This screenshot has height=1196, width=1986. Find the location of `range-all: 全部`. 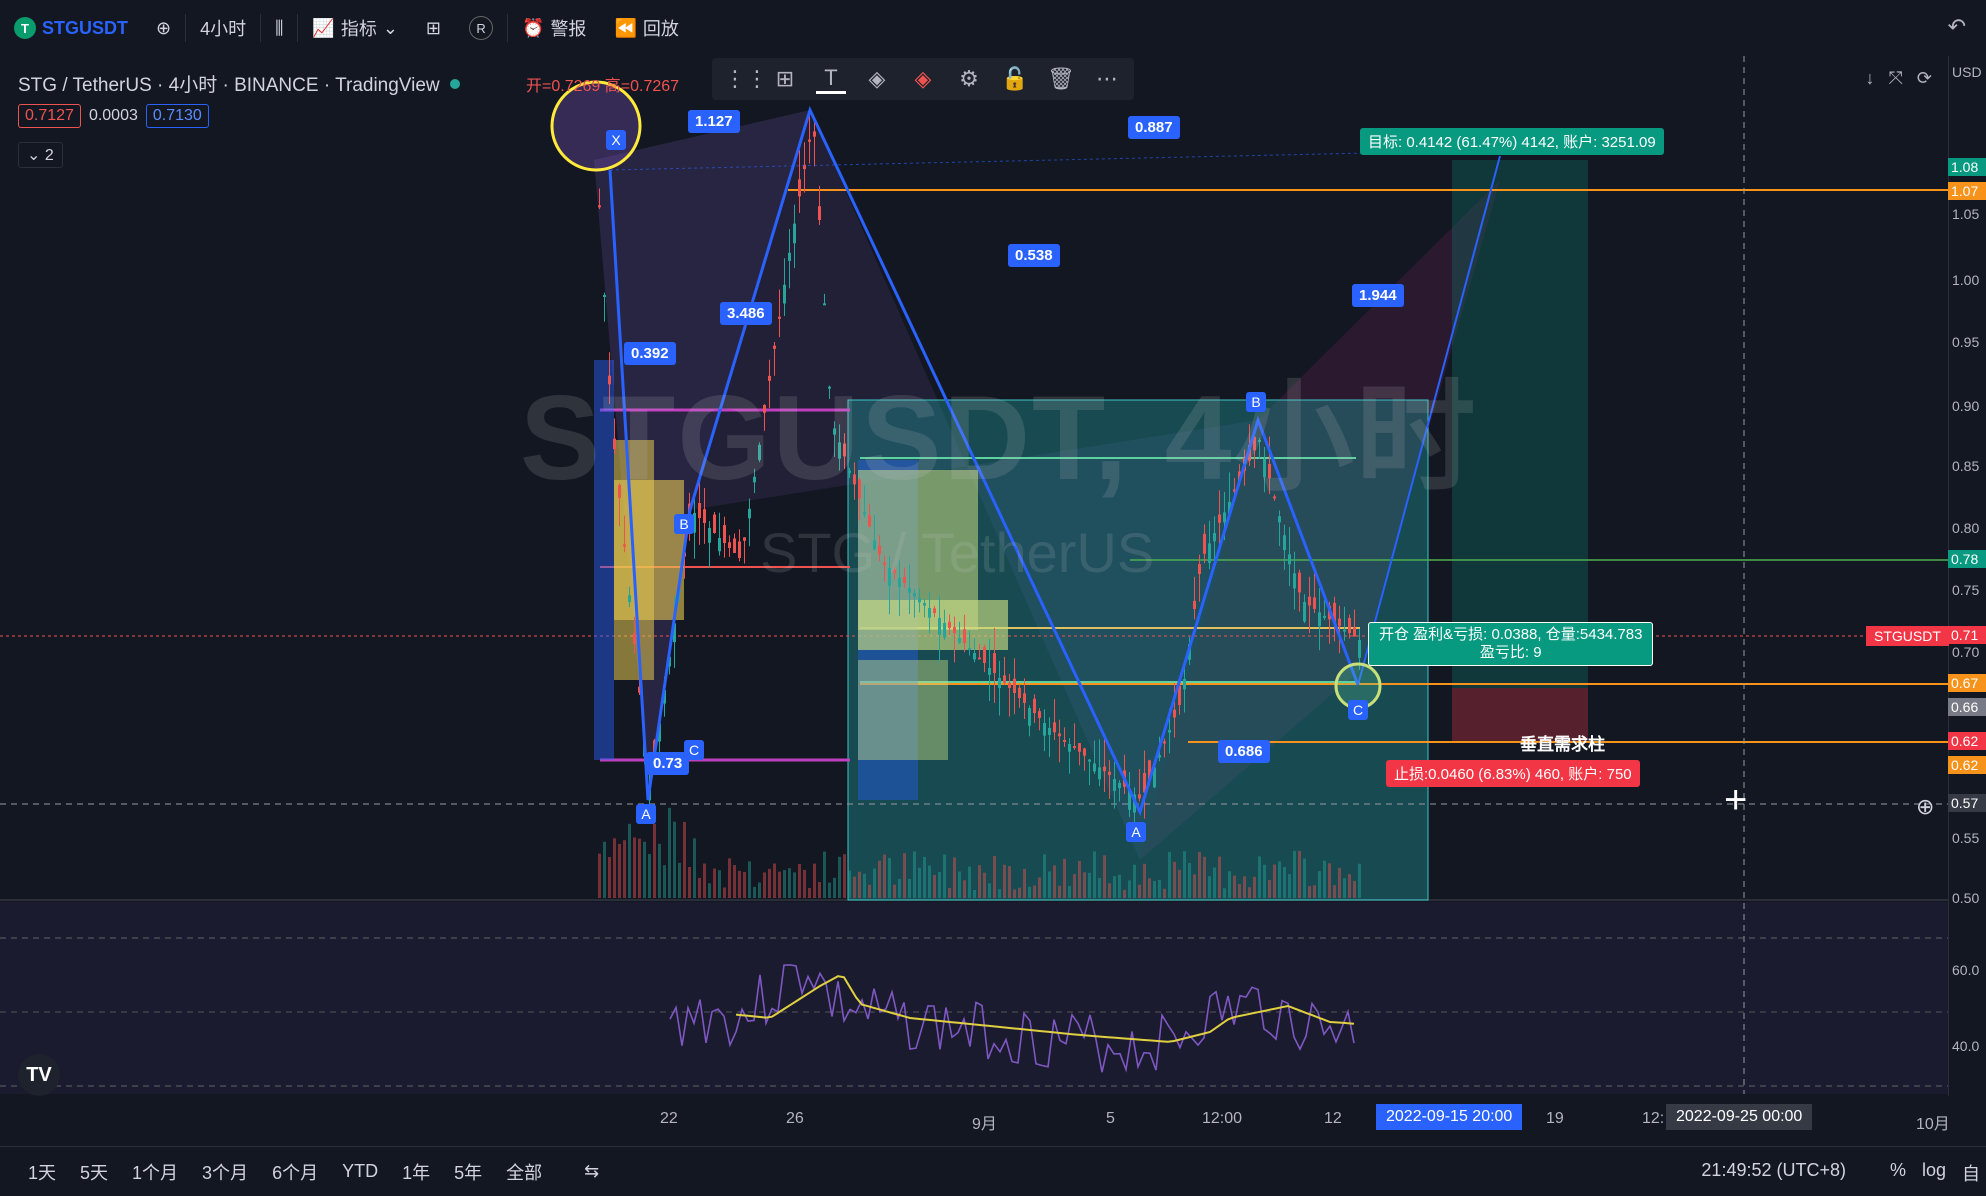

range-all: 全部 is located at coordinates (524, 1172).